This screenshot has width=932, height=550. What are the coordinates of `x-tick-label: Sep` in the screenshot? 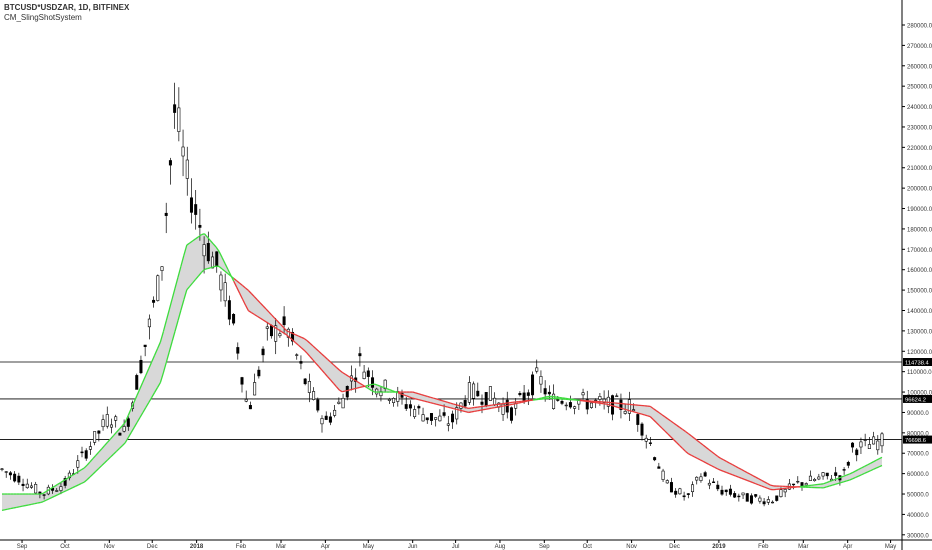 It's located at (544, 547).